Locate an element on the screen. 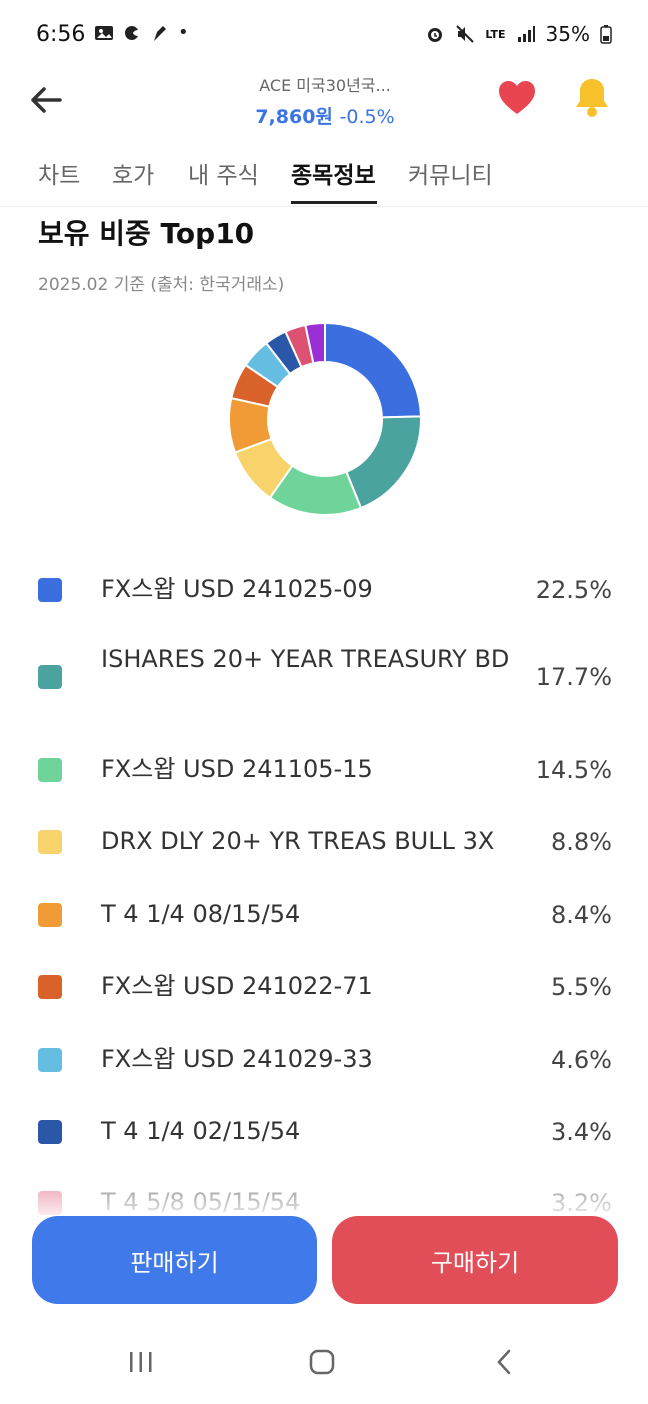 The width and height of the screenshot is (648, 1404). tab-stock-info: 종목정보 is located at coordinates (333, 176).